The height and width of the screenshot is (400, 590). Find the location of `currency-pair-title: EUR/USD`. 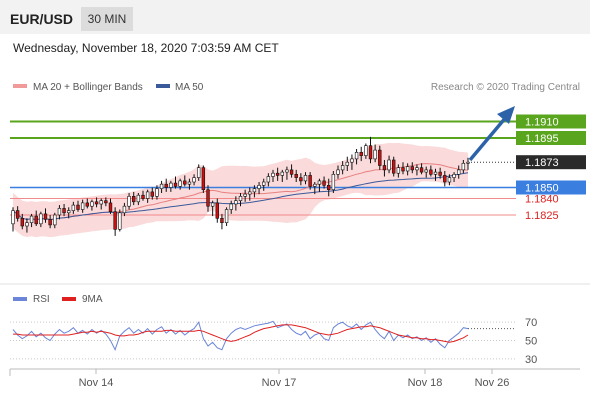

currency-pair-title: EUR/USD is located at coordinates (42, 19).